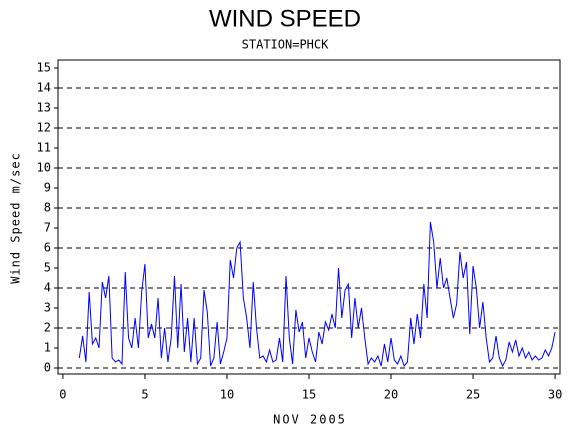  I want to click on y-tick-label: 15, so click(44, 68).